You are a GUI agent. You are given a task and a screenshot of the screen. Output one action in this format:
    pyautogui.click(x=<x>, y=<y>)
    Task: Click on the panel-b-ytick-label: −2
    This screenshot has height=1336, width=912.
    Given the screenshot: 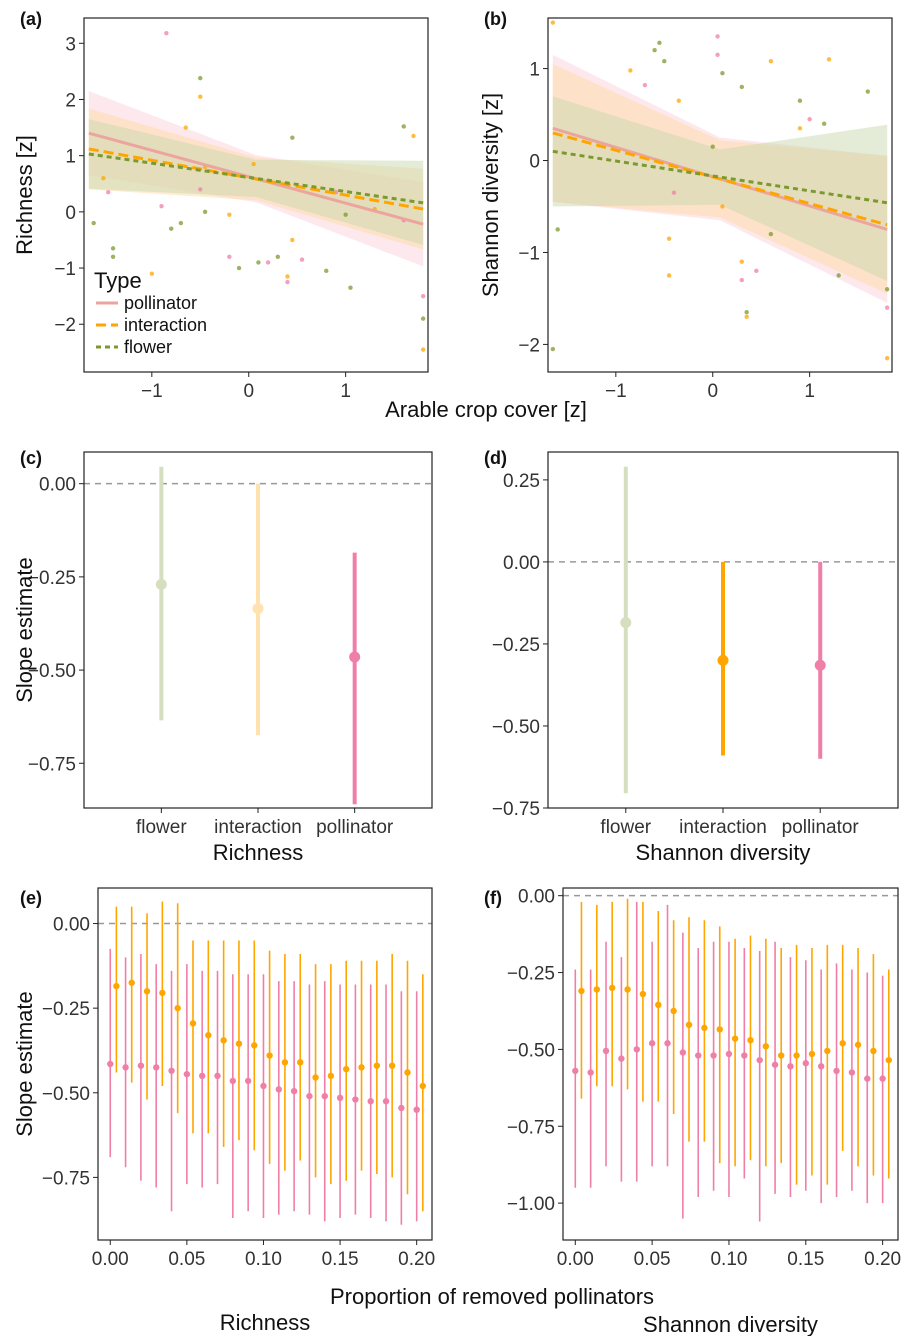 What is the action you would take?
    pyautogui.click(x=529, y=345)
    